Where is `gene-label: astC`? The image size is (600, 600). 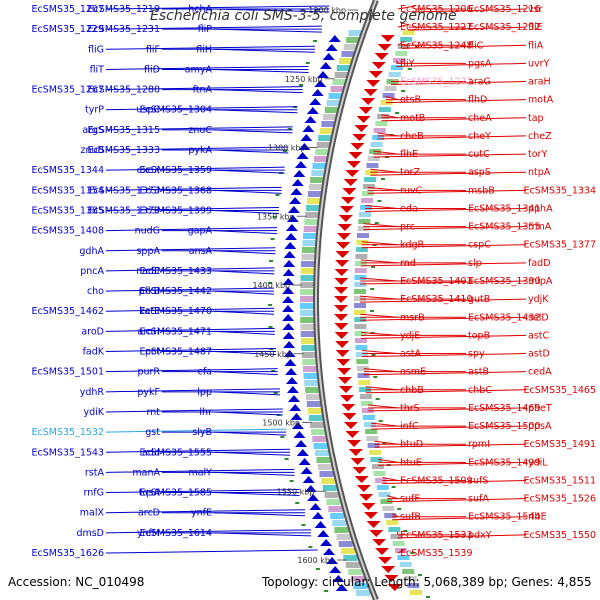
gene-label: astC is located at coordinates (538, 335).